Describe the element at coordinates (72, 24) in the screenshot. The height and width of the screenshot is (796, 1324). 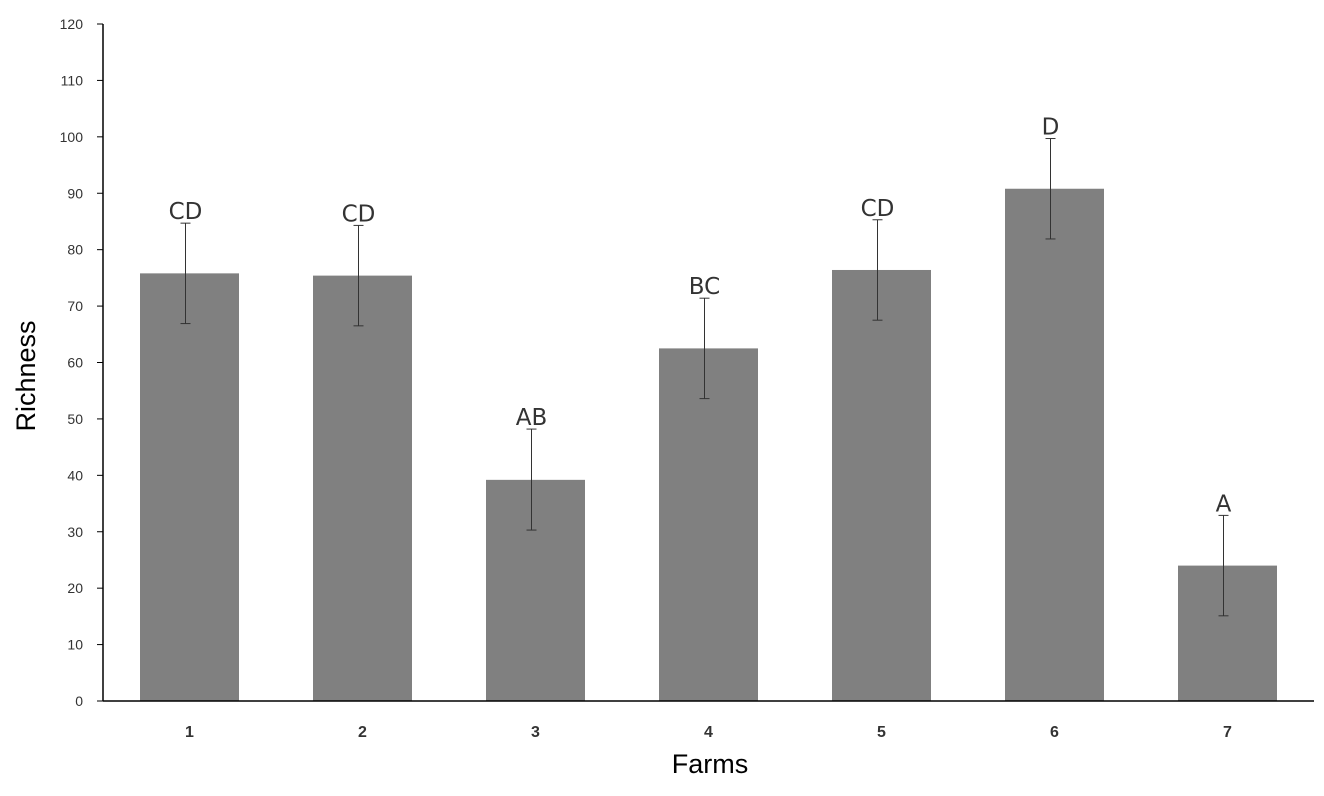
I see `y-tick-label: 120` at that location.